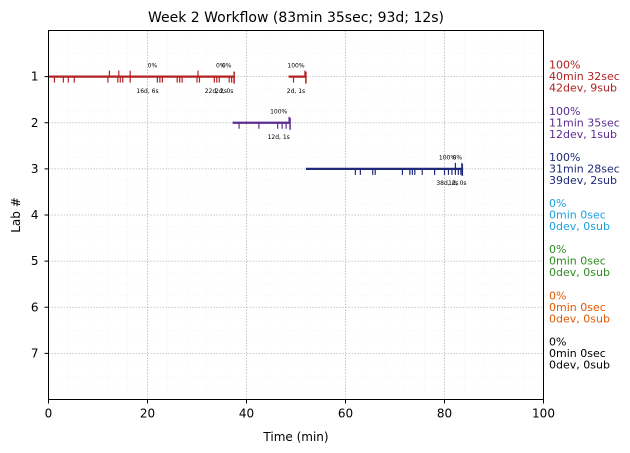 The height and width of the screenshot is (453, 630). Describe the element at coordinates (35, 307) in the screenshot. I see `y-tick-label: 6` at that location.